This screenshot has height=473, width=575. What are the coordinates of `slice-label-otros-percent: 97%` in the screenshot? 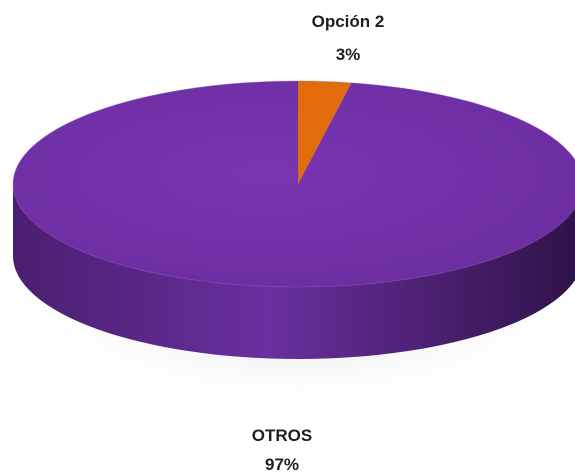 It's located at (282, 464).